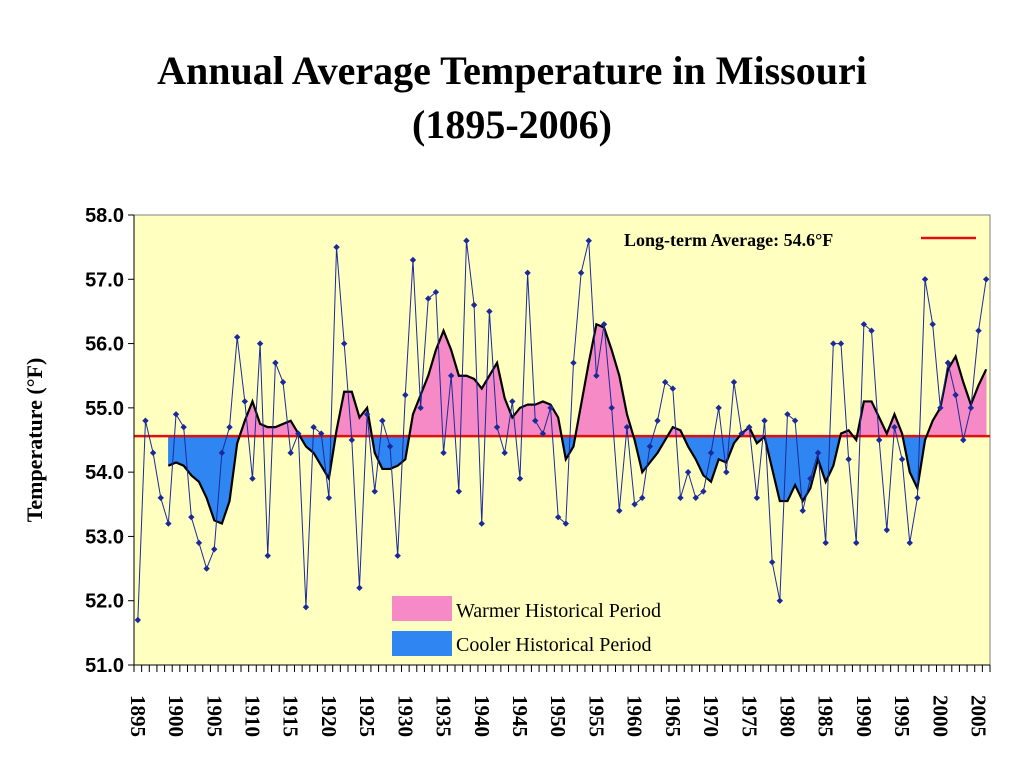 This screenshot has width=1024, height=768. I want to click on x-tick-label: 1960, so click(635, 716).